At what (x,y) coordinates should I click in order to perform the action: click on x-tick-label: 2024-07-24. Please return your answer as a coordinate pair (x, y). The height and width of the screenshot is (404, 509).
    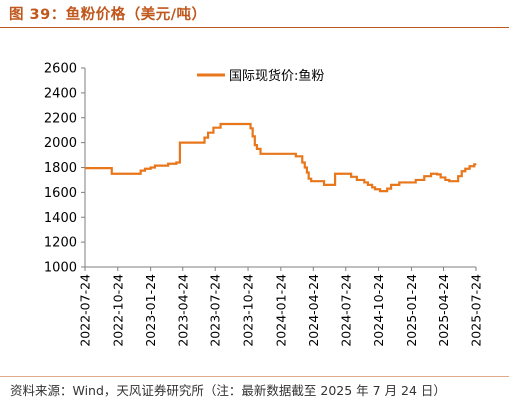
    Looking at the image, I should click on (345, 310).